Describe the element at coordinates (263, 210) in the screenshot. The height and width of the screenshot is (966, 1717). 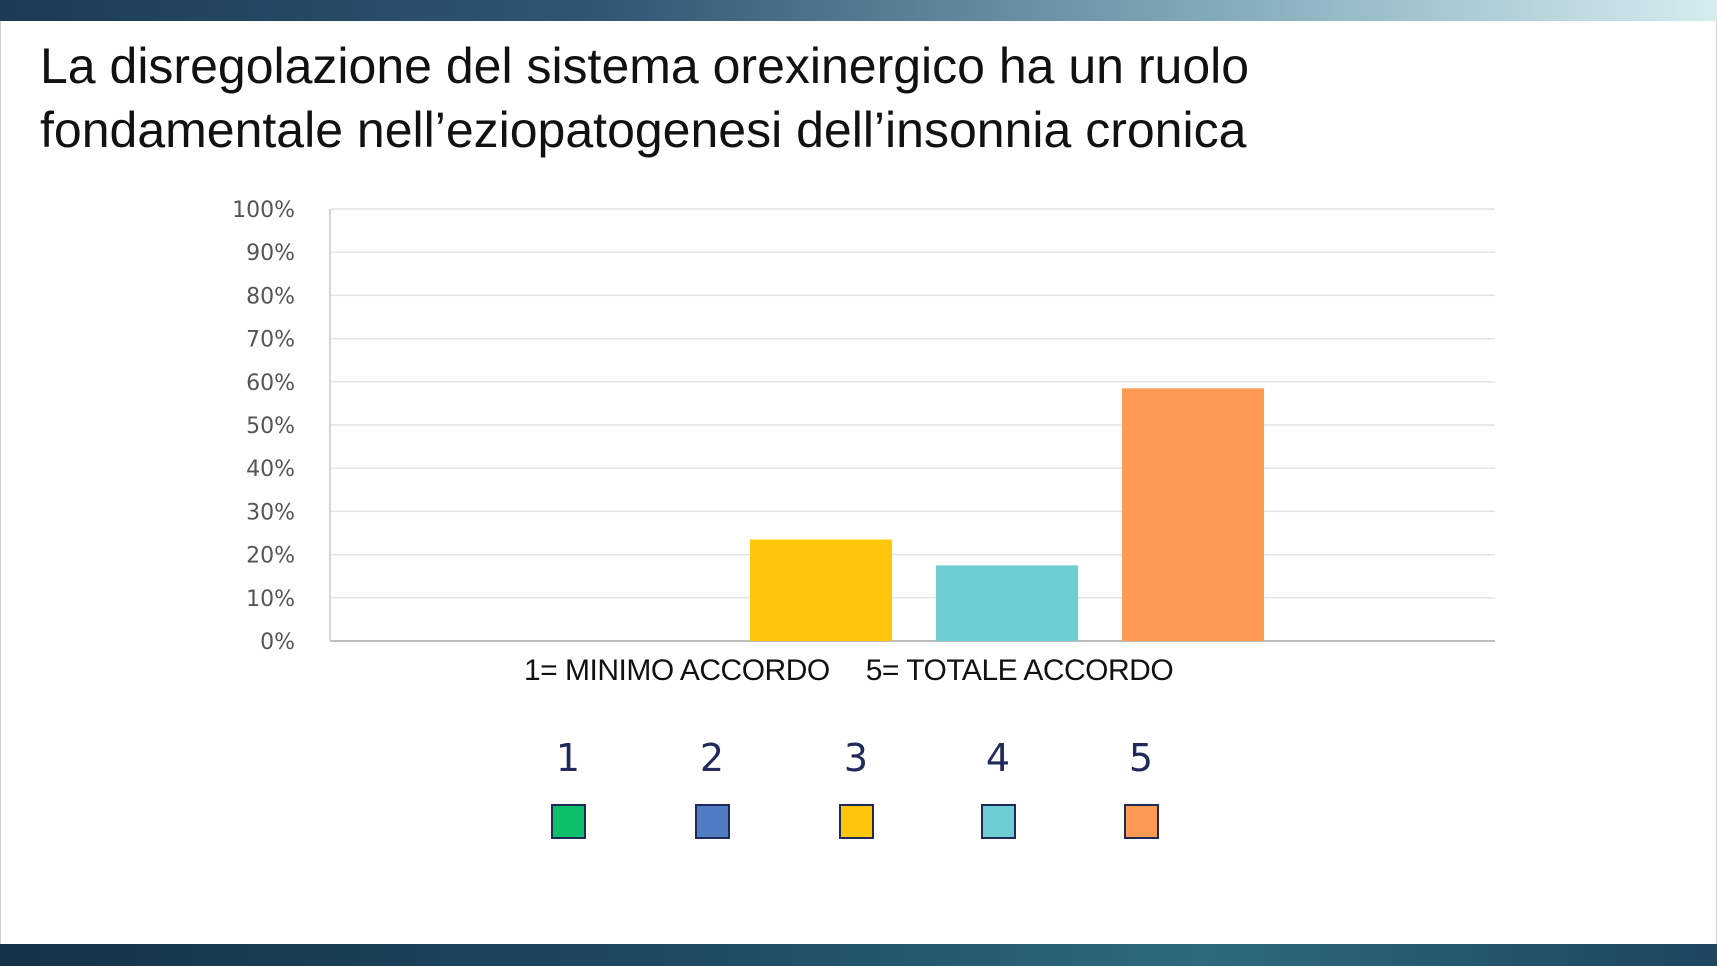
I see `y-tick-label: 100%` at that location.